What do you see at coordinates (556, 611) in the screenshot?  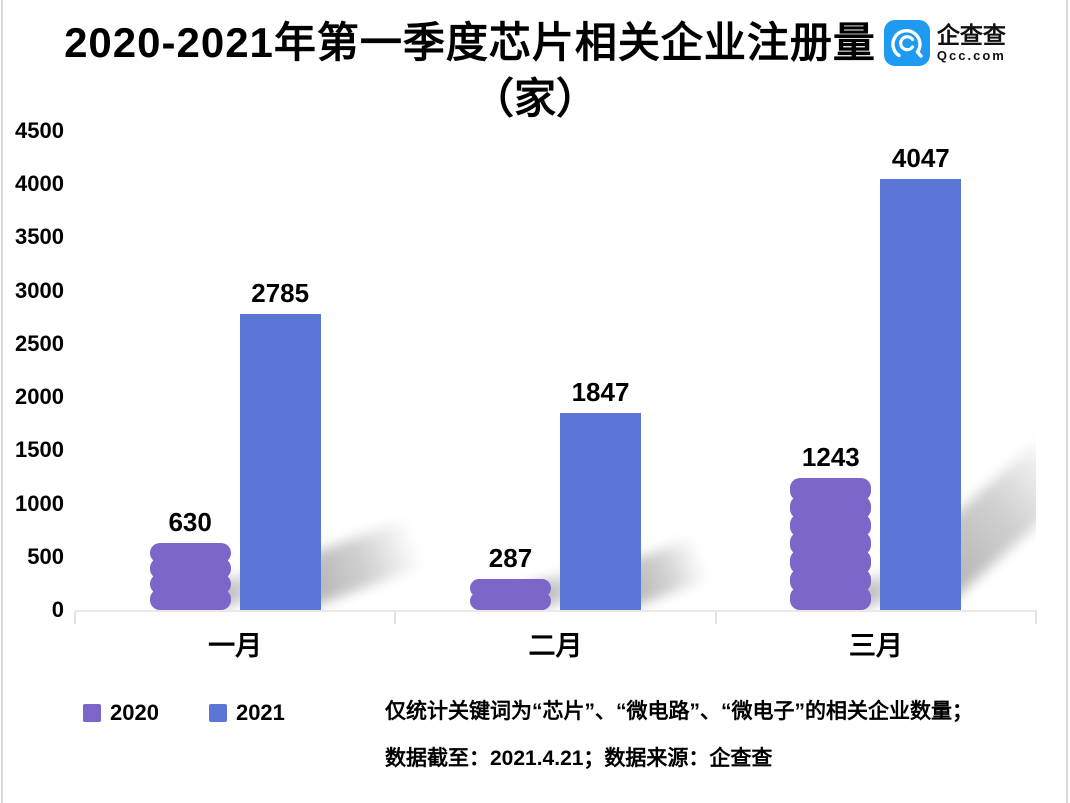 I see `x-axis-line` at bounding box center [556, 611].